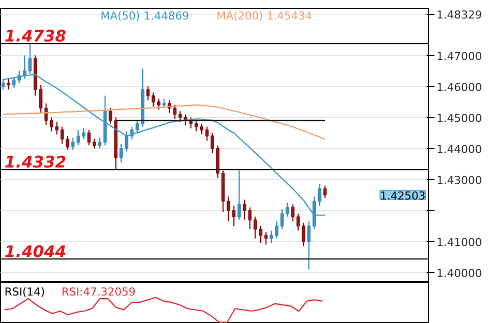 The height and width of the screenshot is (323, 492). Describe the element at coordinates (459, 87) in the screenshot. I see `y-tick-label: 1.46000` at that location.